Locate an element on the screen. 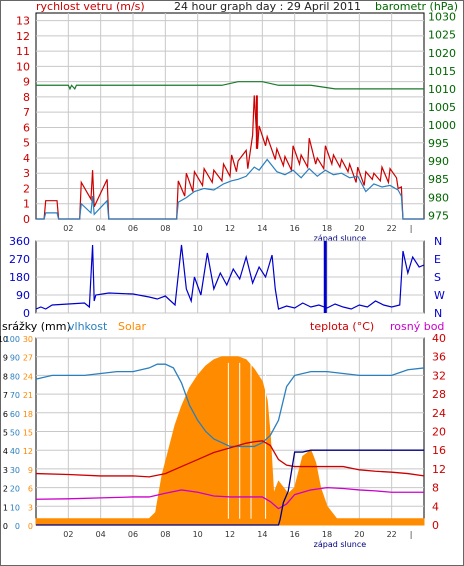  barometer-tick-label: 1015 is located at coordinates (442, 71).